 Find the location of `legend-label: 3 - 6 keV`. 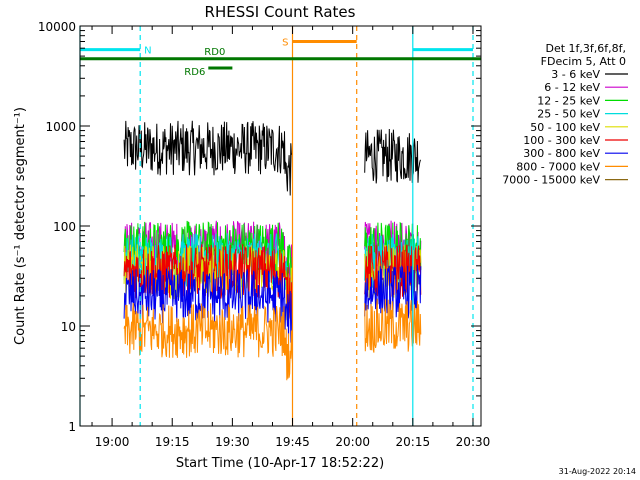

legend-label: 3 - 6 keV is located at coordinates (575, 74).